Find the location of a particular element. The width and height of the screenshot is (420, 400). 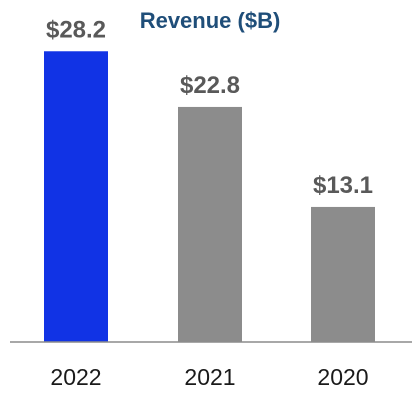

x-tick-label-2022: 2022 is located at coordinates (75, 377).